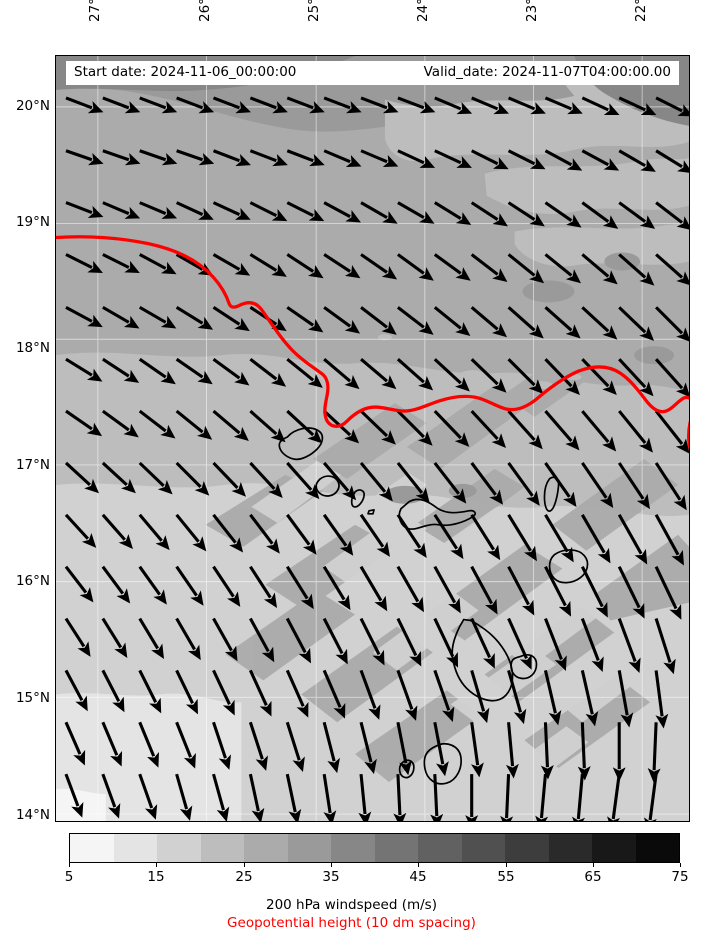  What do you see at coordinates (244, 877) in the screenshot?
I see `colorbar-tick-label-2: 25` at bounding box center [244, 877].